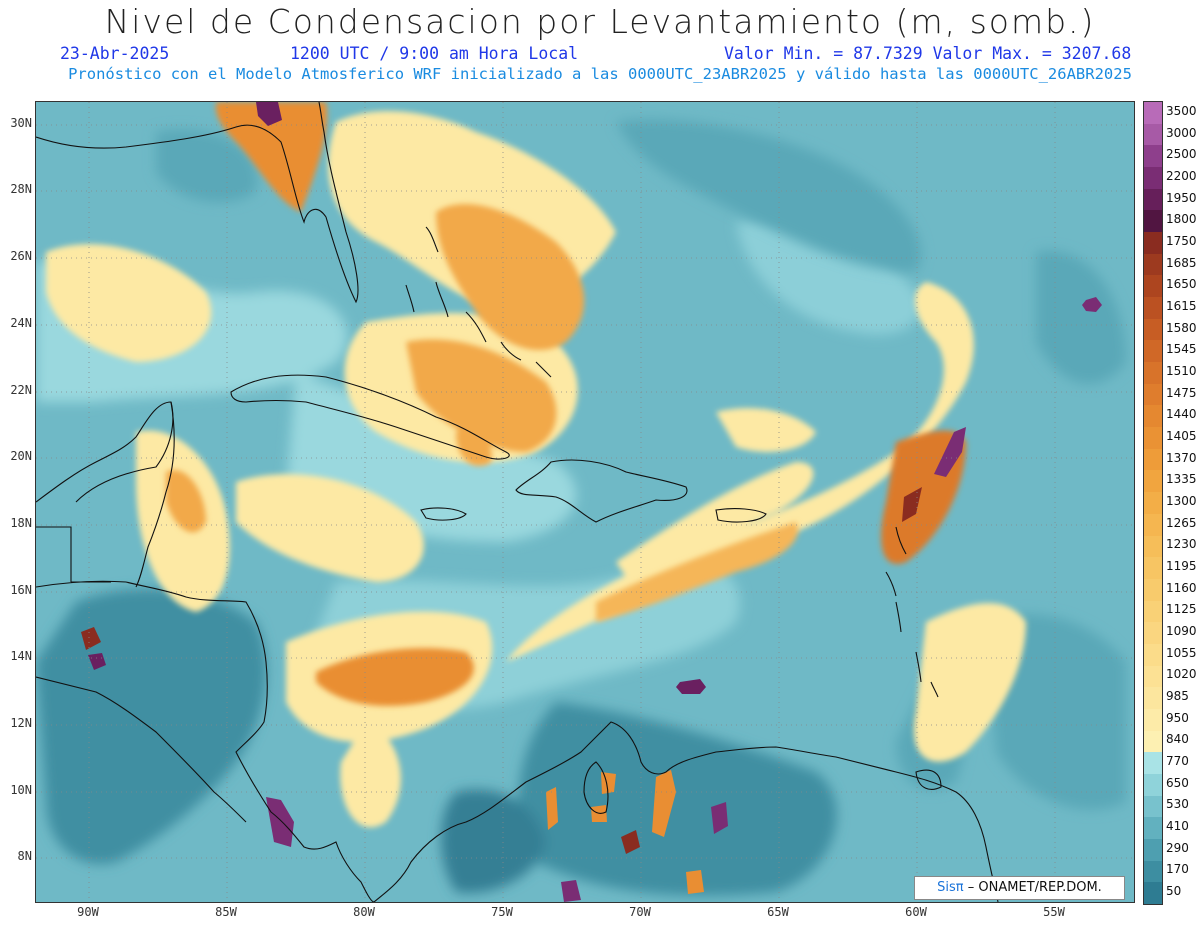  I want to click on lat-label: 26N, so click(21, 256).